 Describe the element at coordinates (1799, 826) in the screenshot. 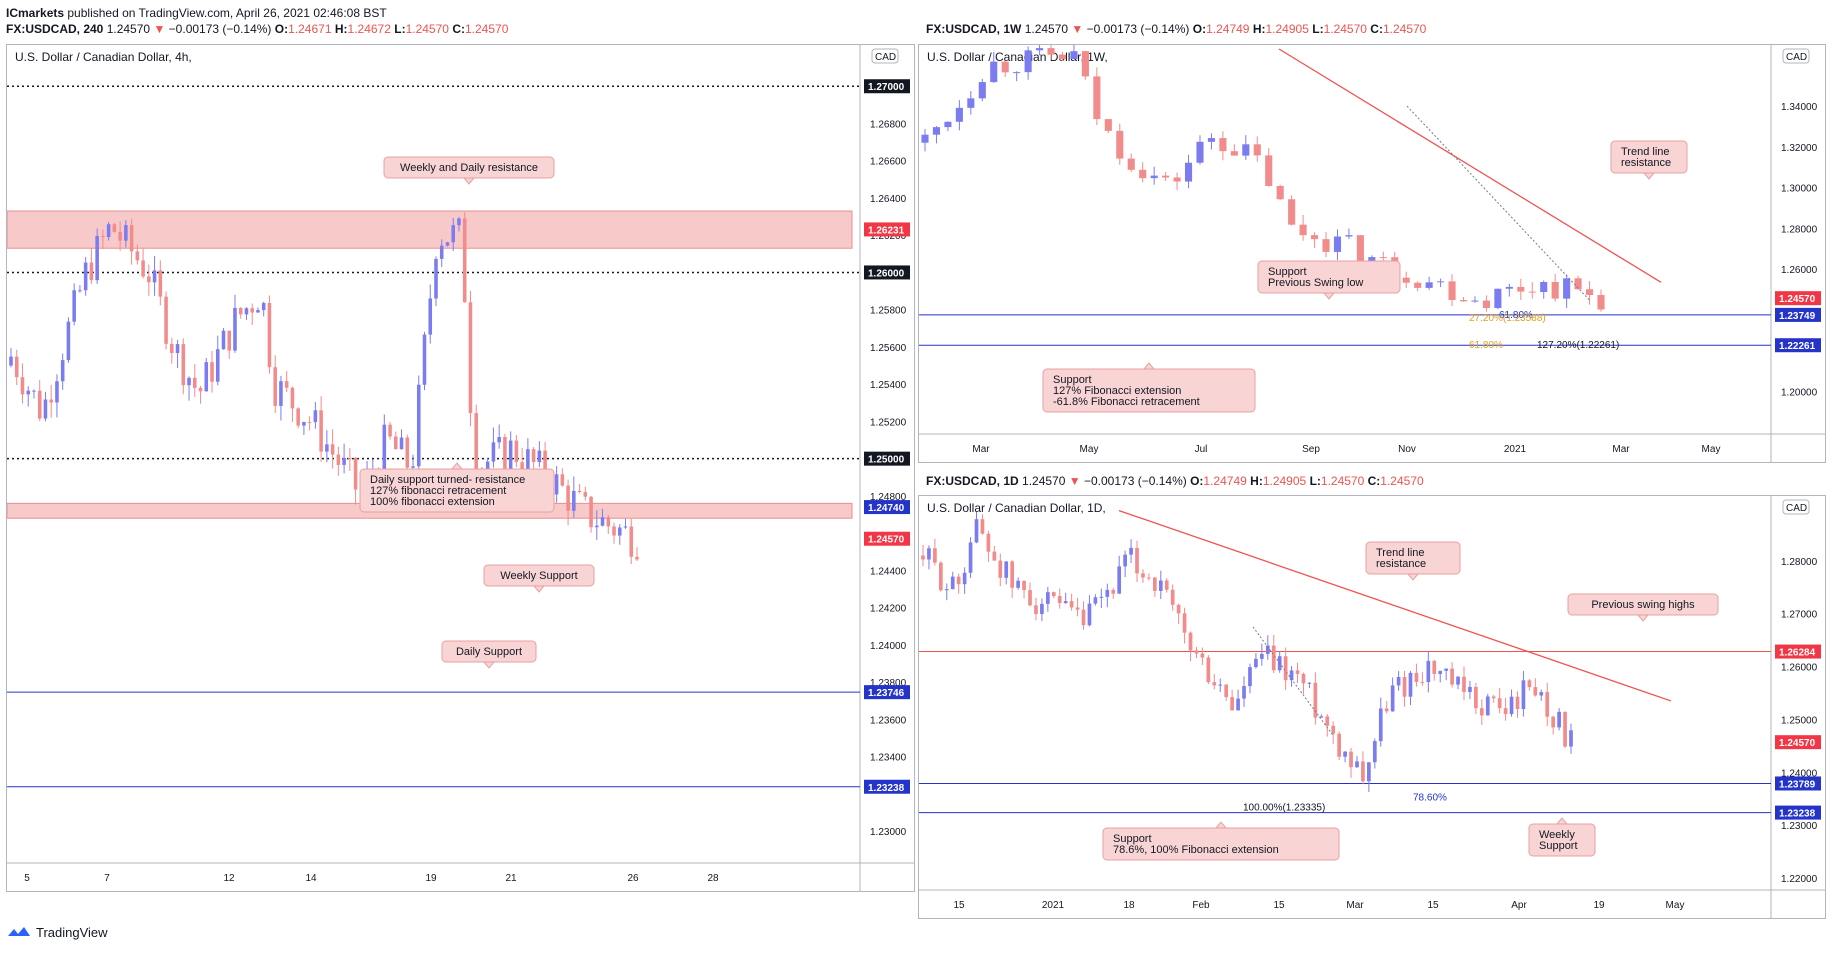

I see `y-tick-label: 1.23000` at that location.